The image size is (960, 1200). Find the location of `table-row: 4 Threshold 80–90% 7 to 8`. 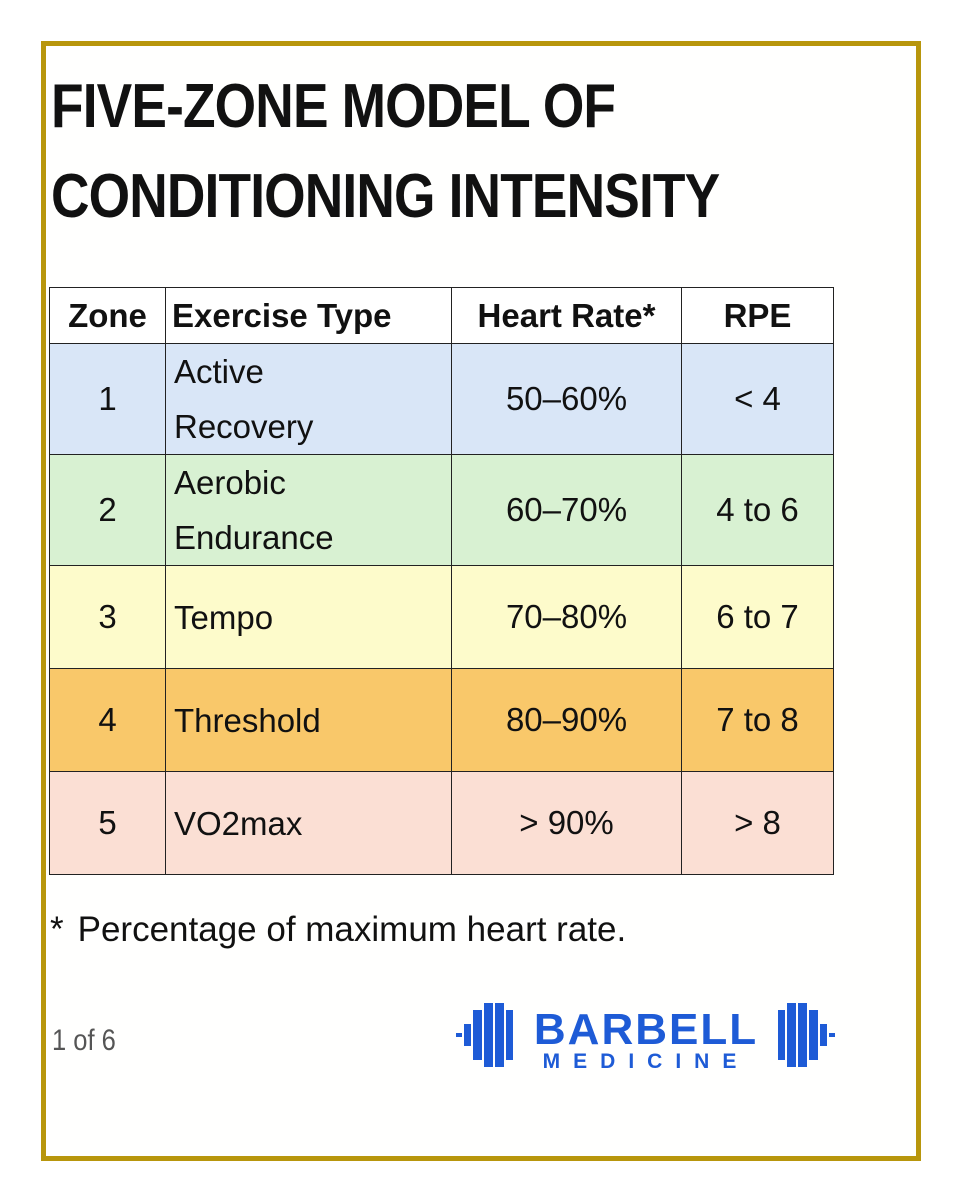

table-row: 4 Threshold 80–90% 7 to 8 is located at coordinates (441, 720).